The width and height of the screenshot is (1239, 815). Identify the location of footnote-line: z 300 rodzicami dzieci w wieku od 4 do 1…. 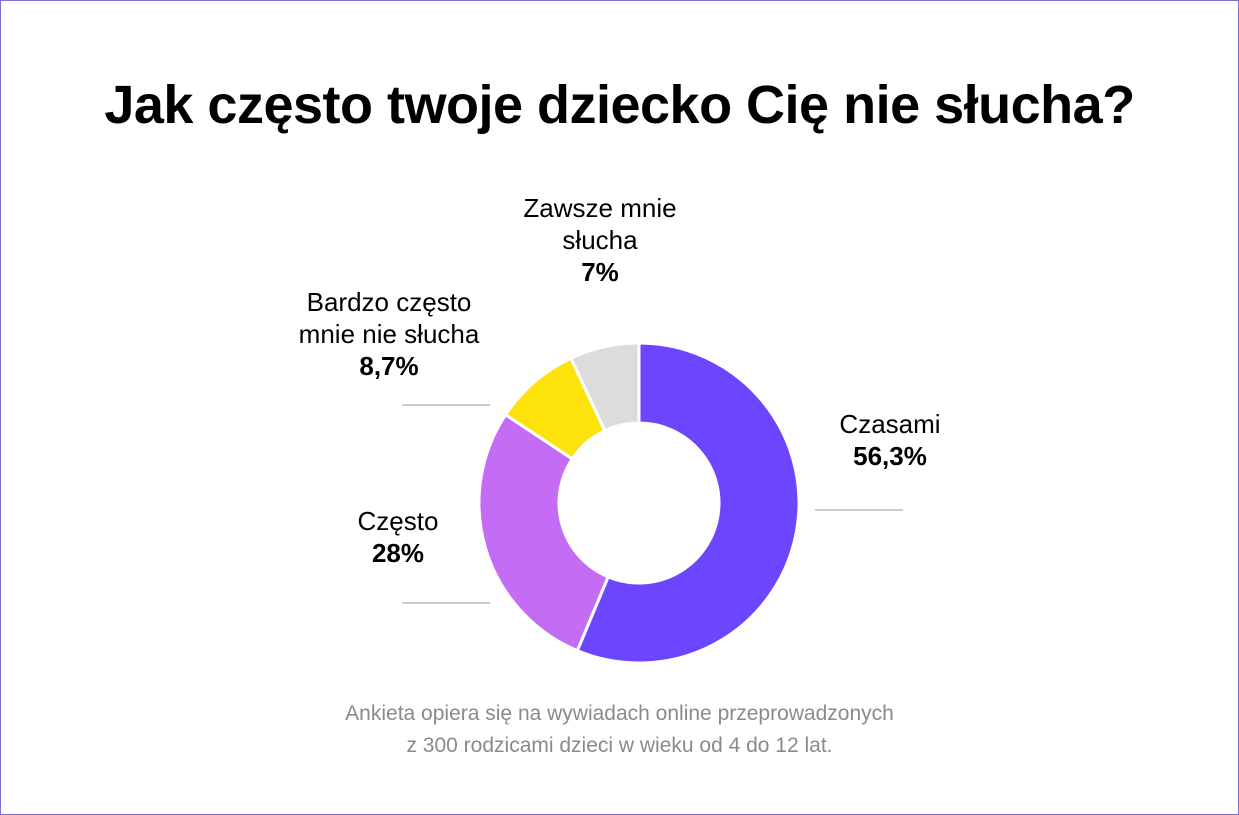
(619, 745).